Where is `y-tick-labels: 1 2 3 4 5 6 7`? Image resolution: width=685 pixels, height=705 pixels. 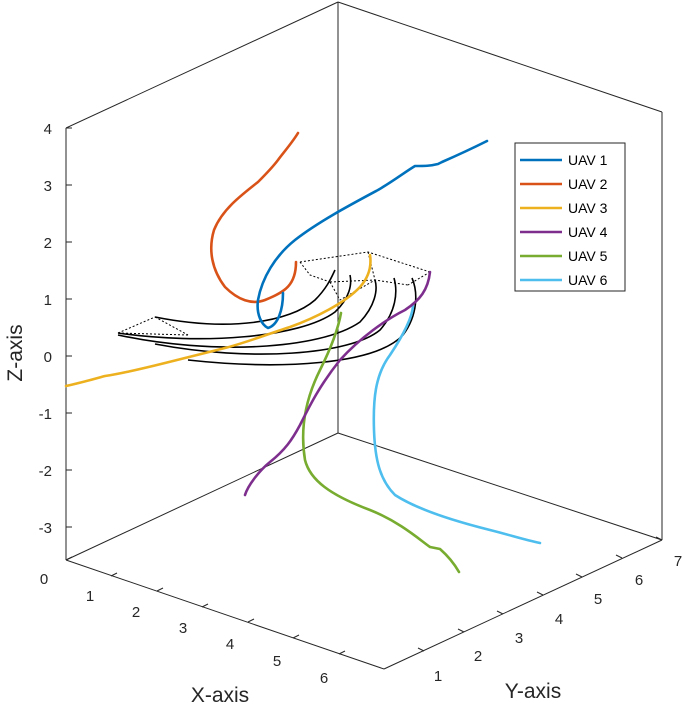 y-tick-labels: 1 2 3 4 5 6 7 is located at coordinates (558, 619).